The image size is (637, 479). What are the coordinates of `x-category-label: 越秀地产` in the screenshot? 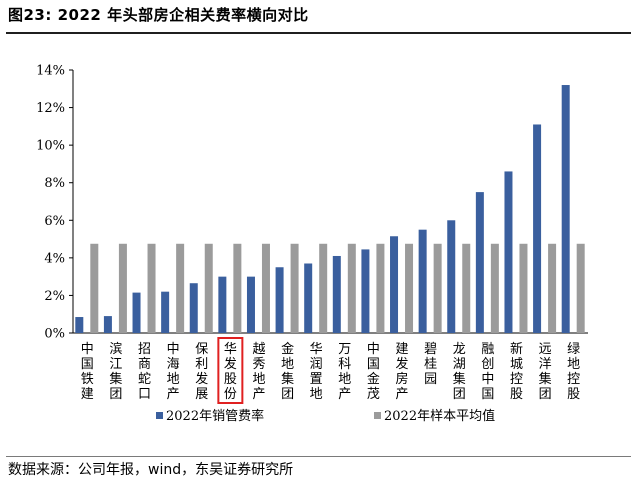 It's located at (258, 372).